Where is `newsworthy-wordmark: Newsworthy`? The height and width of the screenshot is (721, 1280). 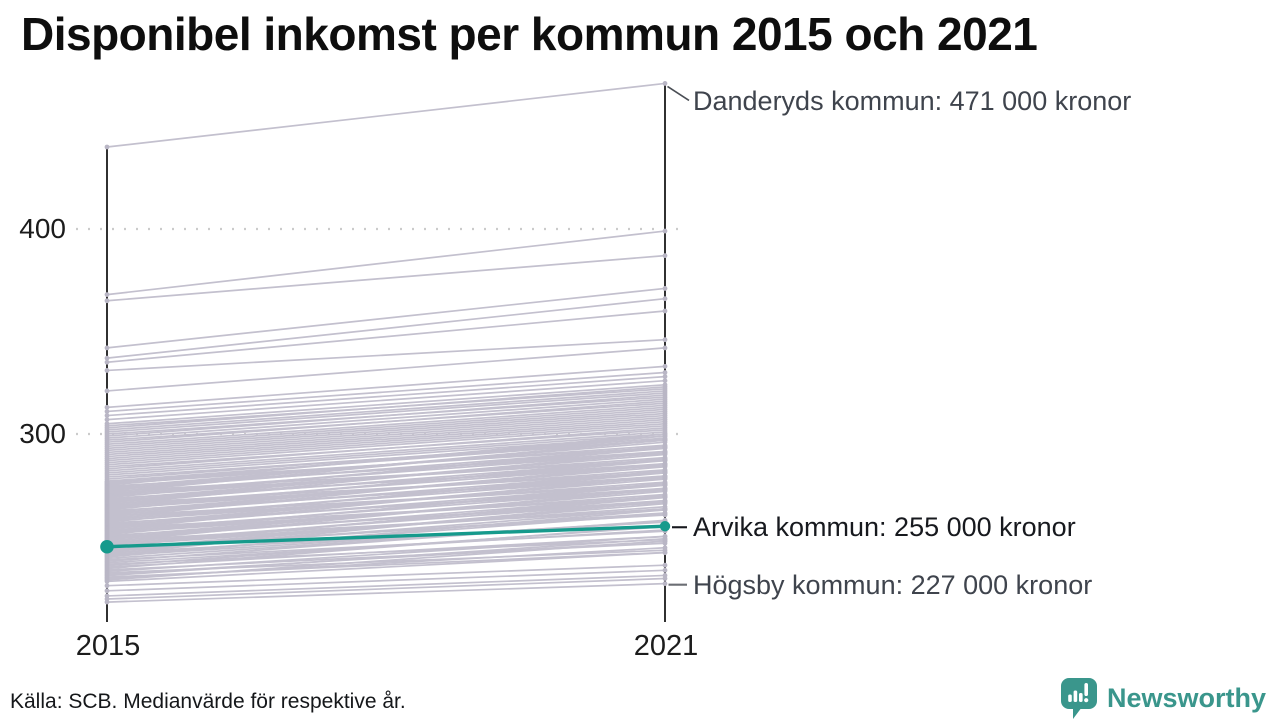 newsworthy-wordmark: Newsworthy is located at coordinates (1186, 698).